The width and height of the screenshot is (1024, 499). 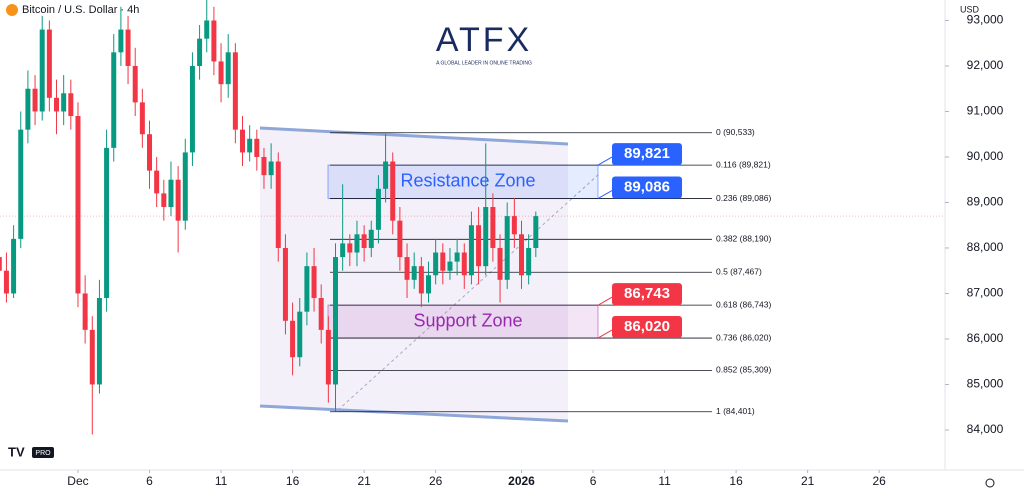 What do you see at coordinates (985, 156) in the screenshot?
I see `y-tick-label: 90,000` at bounding box center [985, 156].